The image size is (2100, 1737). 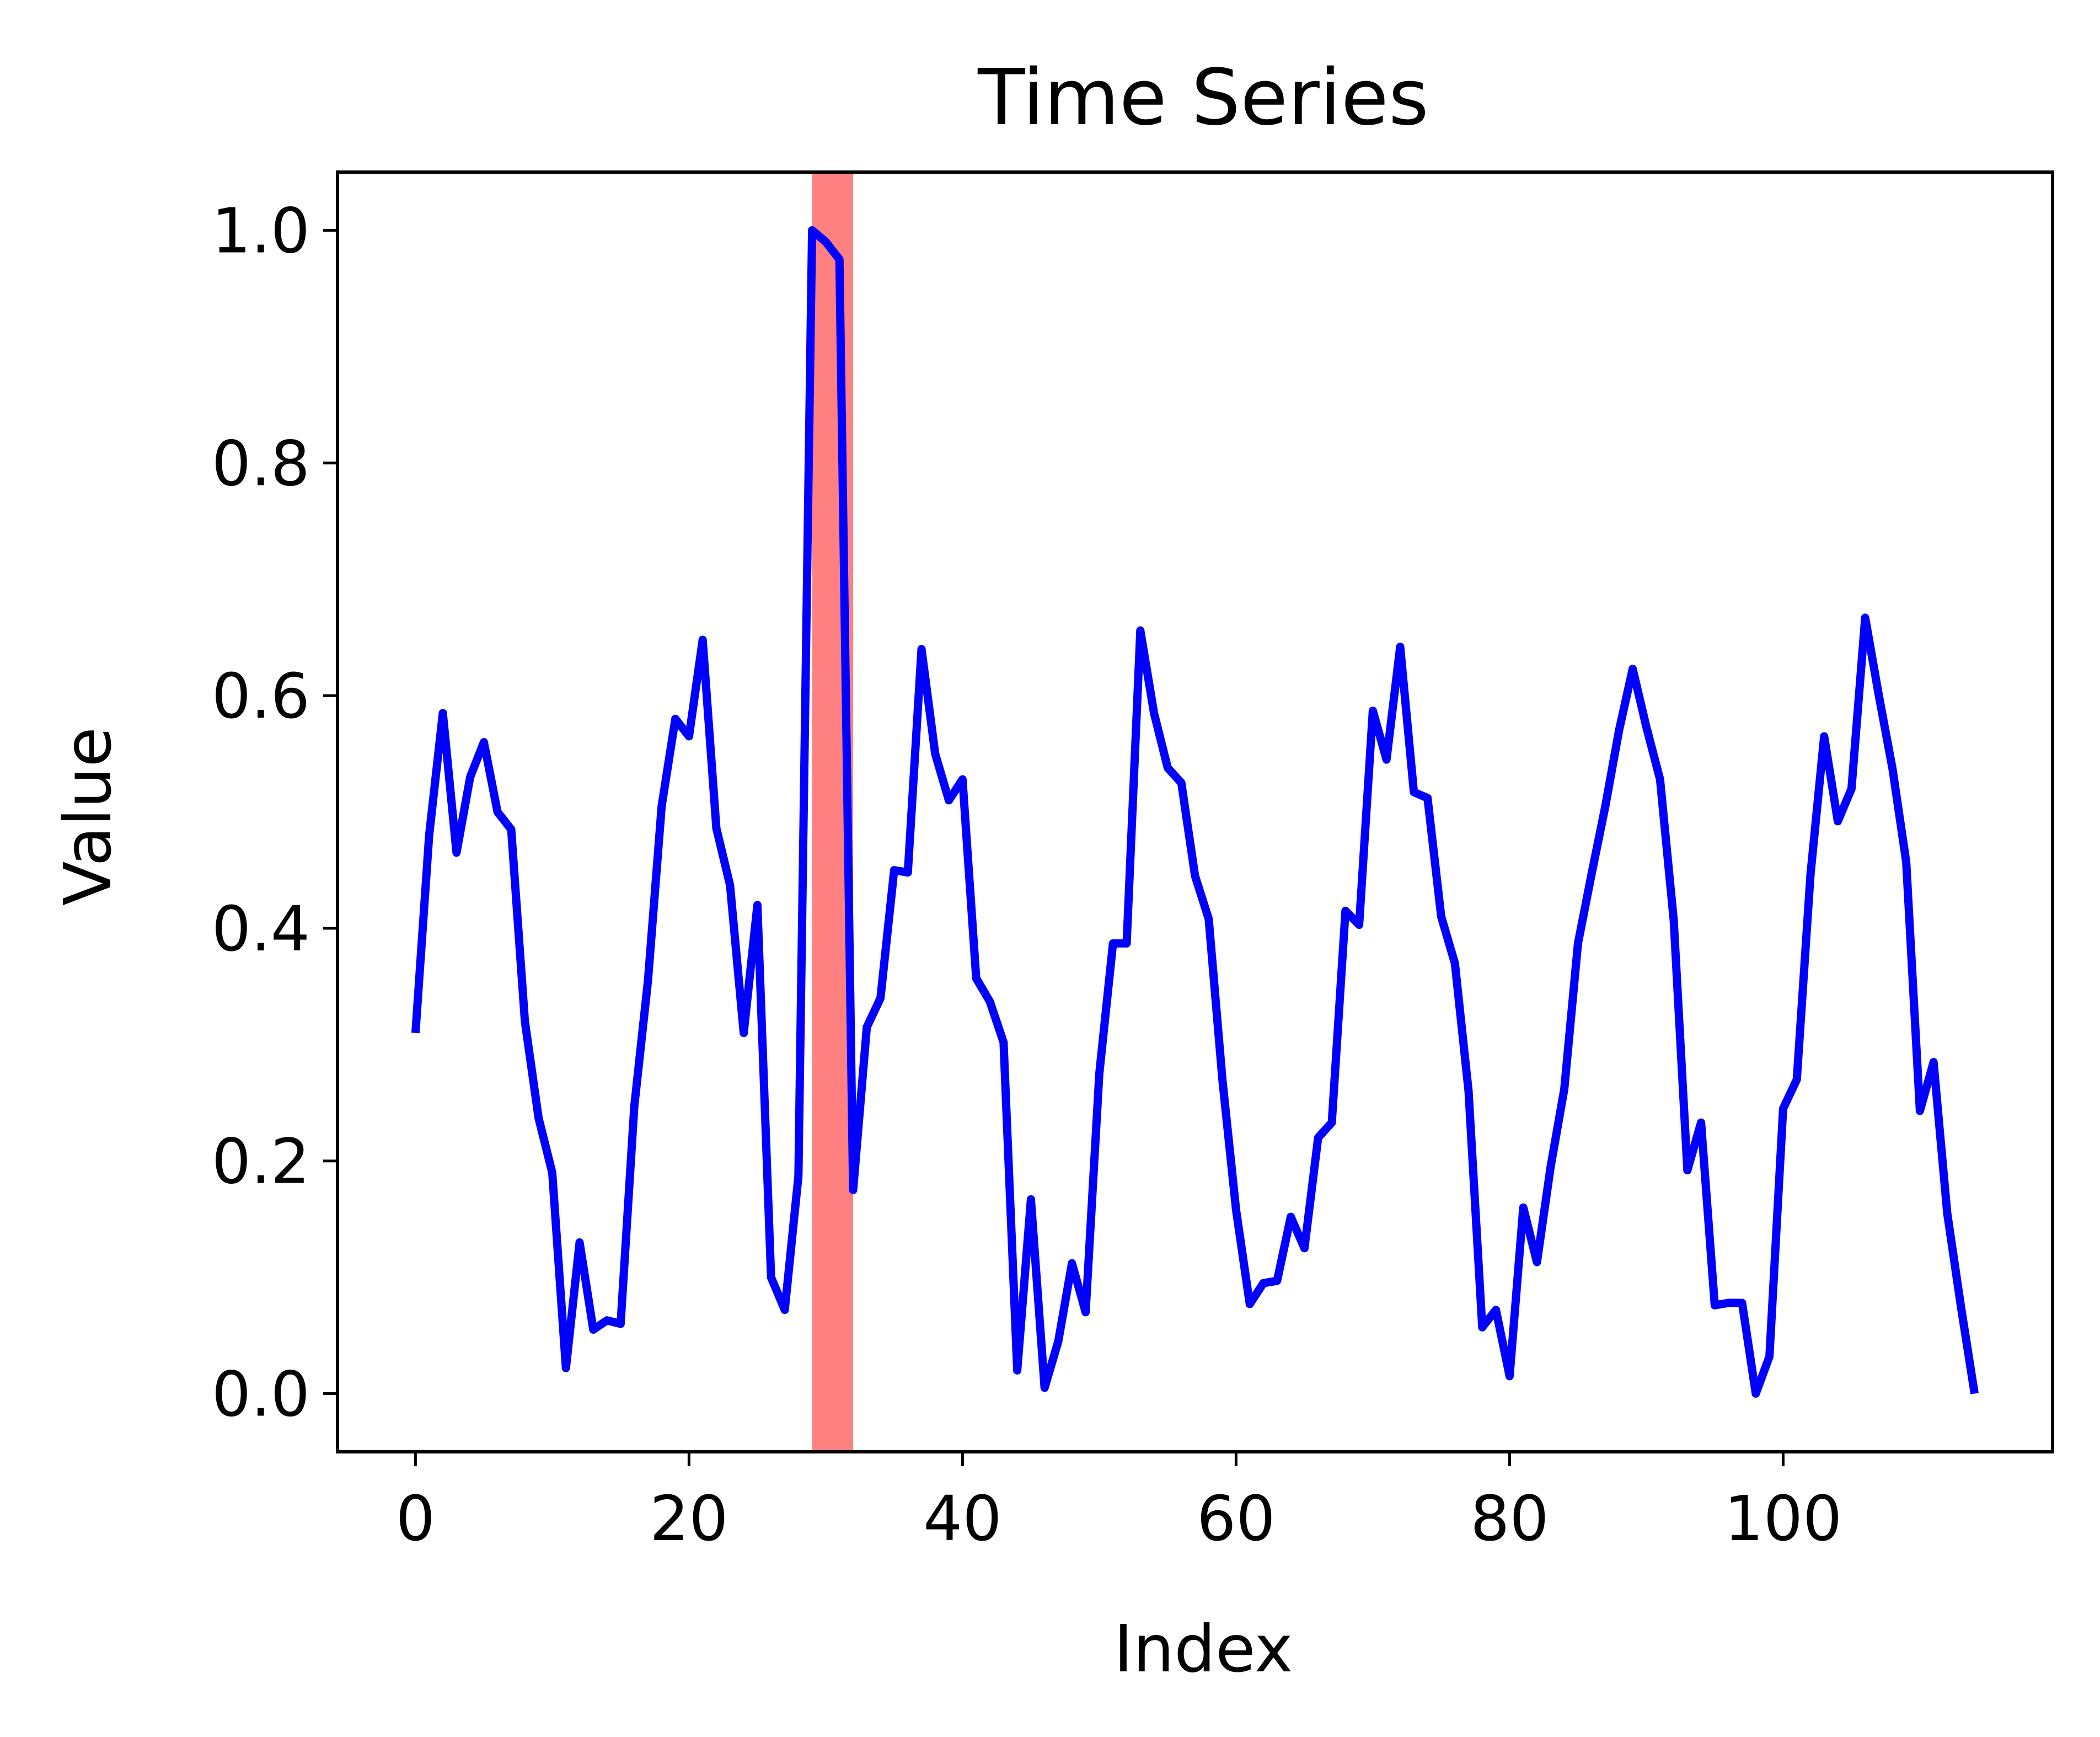 I want to click on chart-title: Time Series, so click(x=1203, y=98).